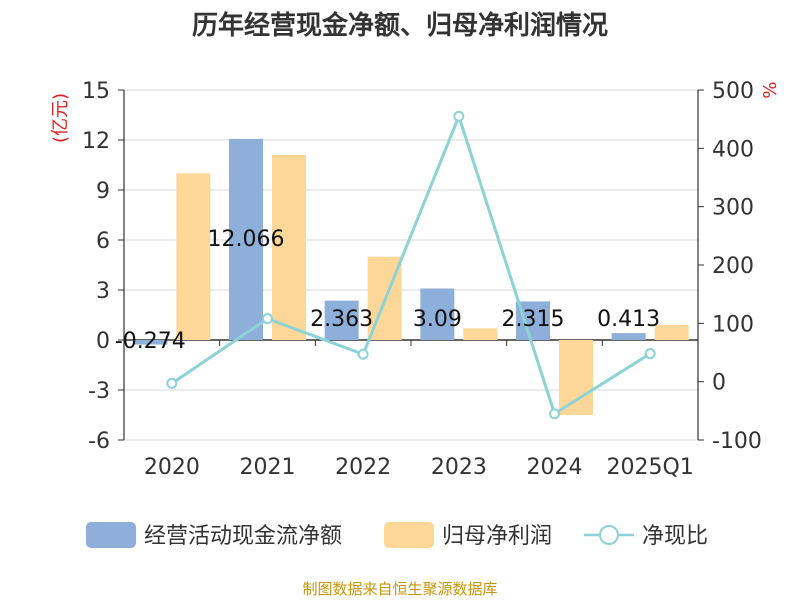  What do you see at coordinates (437, 319) in the screenshot?
I see `operating-cash-value-label: 3.09` at bounding box center [437, 319].